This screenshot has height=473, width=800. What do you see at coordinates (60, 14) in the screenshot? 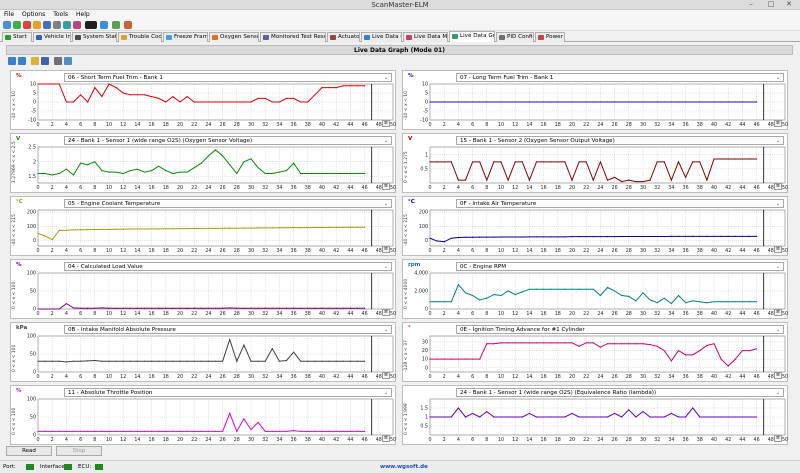
I see `menu-tools: Tools` at bounding box center [60, 14].